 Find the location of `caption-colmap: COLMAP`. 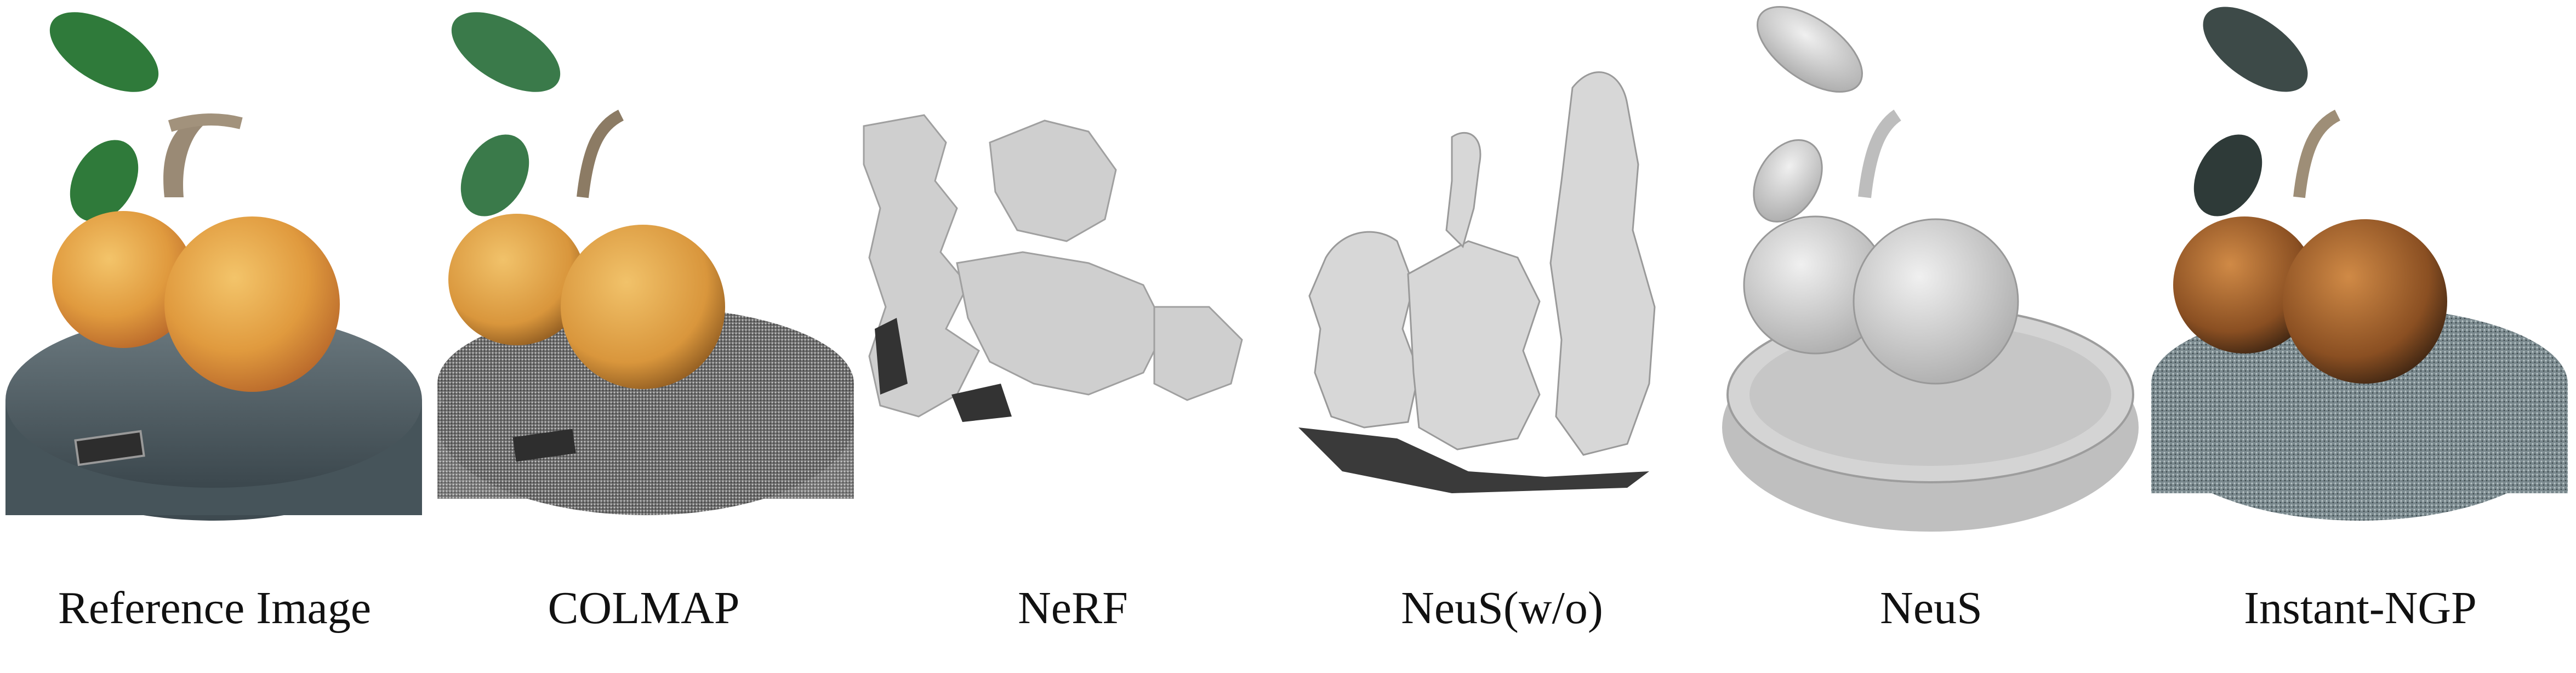

caption-colmap: COLMAP is located at coordinates (644, 608).